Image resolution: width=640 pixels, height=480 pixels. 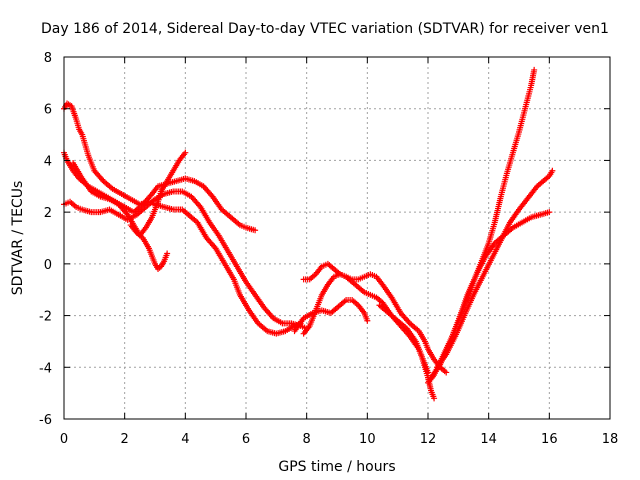 I want to click on x-tick-label: 10, so click(x=367, y=439).